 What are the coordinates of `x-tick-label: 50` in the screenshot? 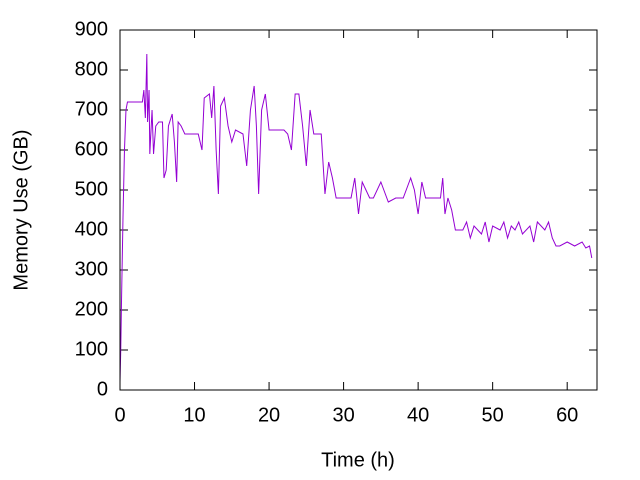 It's located at (493, 415).